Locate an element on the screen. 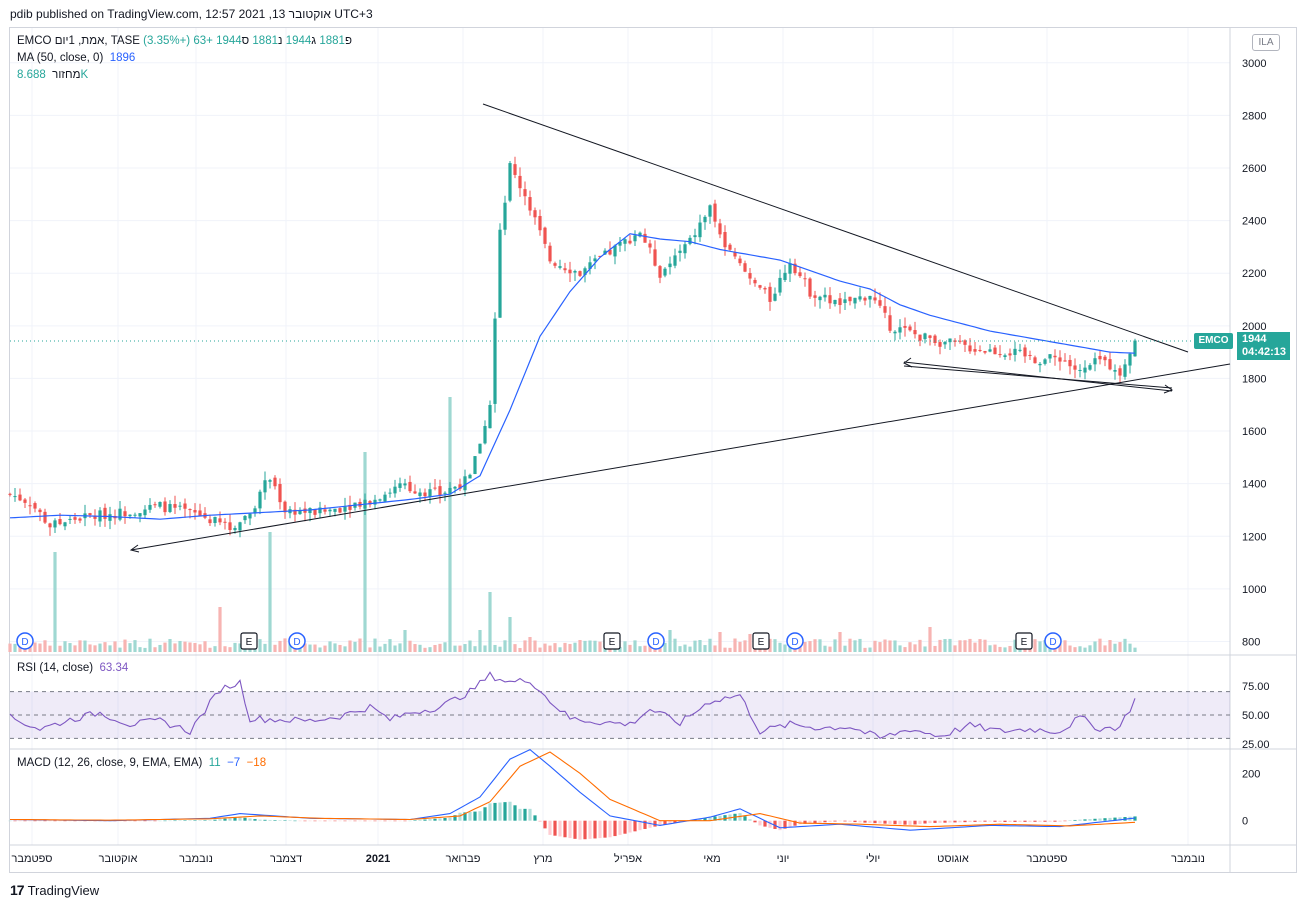 This screenshot has width=1306, height=908. tradingview-logo: 17 TradingView is located at coordinates (54, 890).